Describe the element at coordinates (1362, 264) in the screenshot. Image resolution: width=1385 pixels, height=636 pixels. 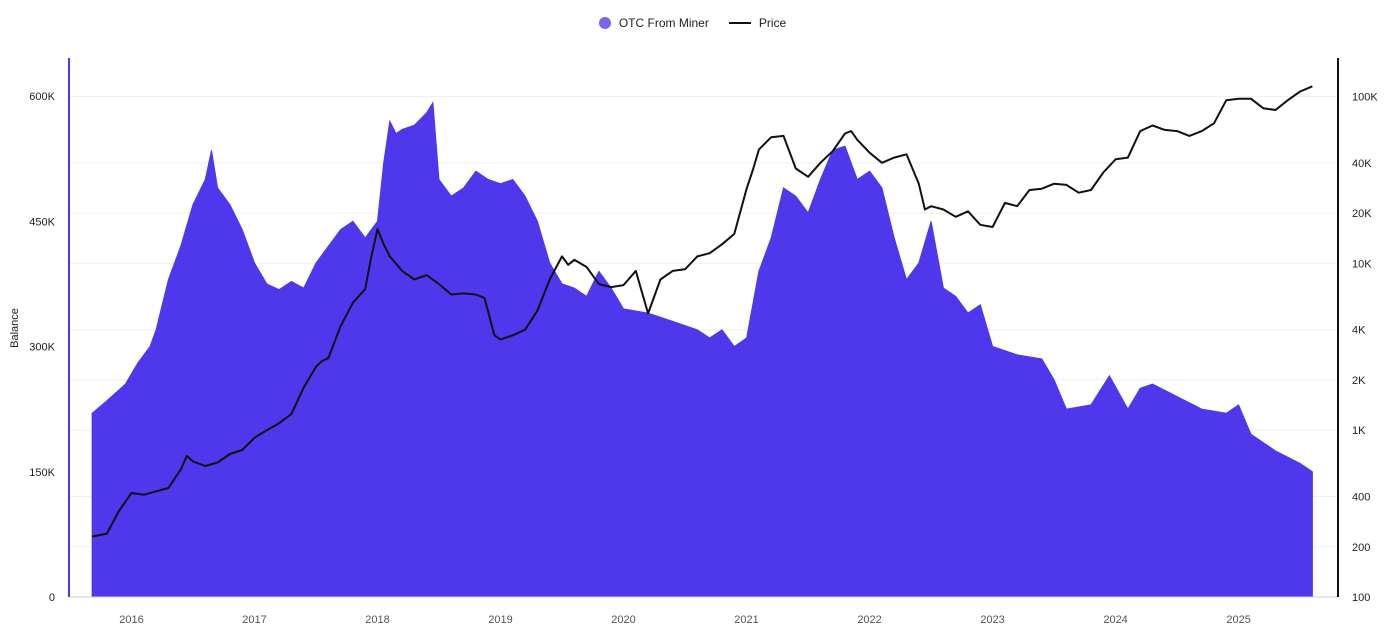
I see `y-right-tick-label: 10K` at that location.